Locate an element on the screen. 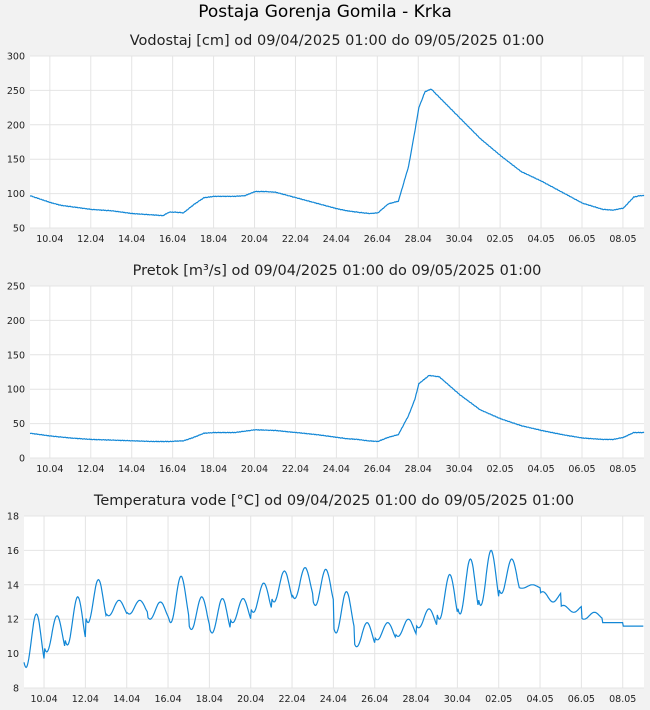  y-tick-label: 0 is located at coordinates (22, 459).